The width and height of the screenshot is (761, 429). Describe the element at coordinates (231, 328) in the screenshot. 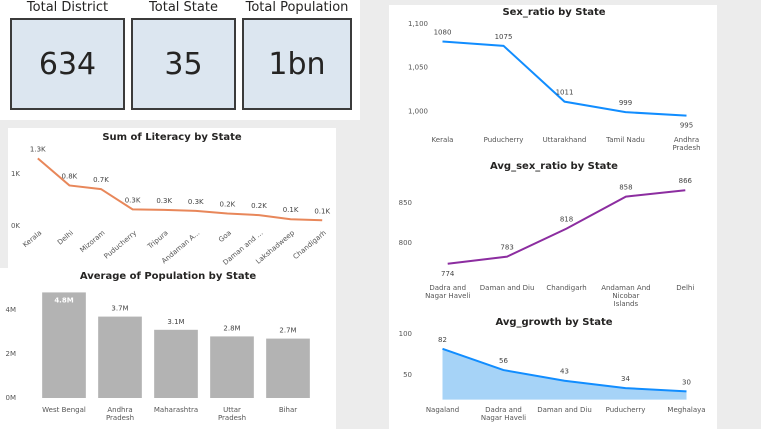

I see `data-label: 2.8M` at that location.